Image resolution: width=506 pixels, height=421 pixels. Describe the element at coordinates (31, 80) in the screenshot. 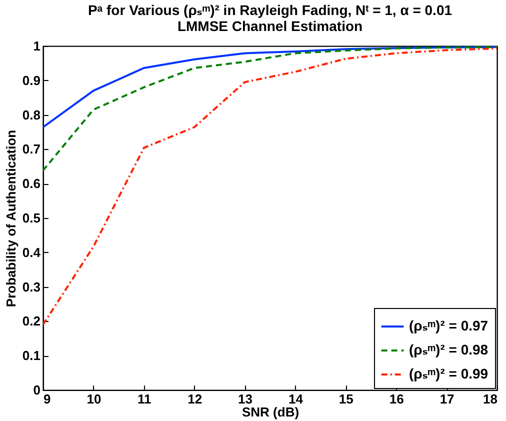

I see `y-tick-label: 0.9` at that location.